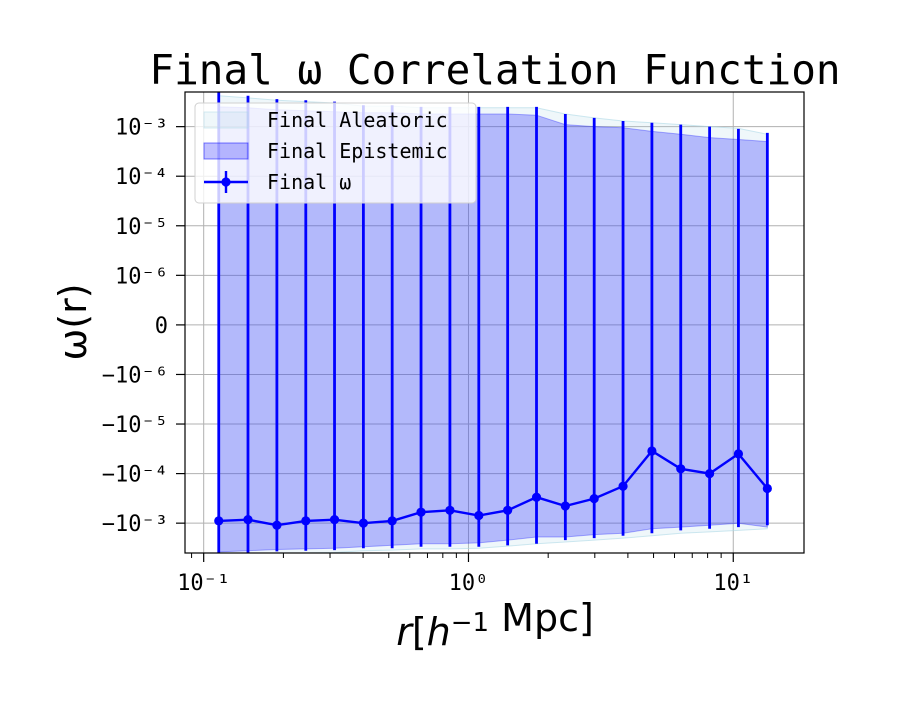 This screenshot has width=898, height=706. I want to click on x-label-part: [, so click(419, 632).